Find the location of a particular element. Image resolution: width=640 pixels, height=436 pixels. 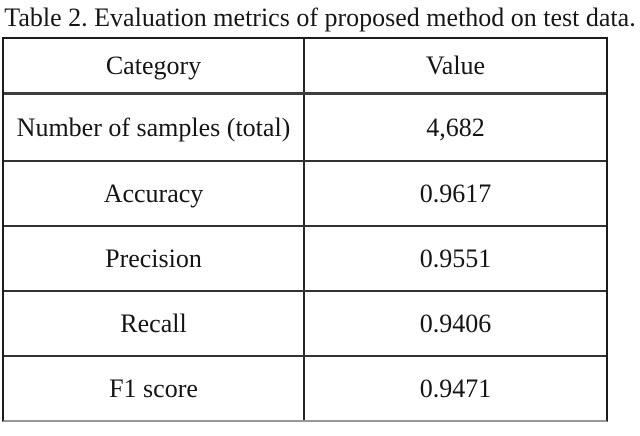

table-row: Accuracy 0.9617 is located at coordinates (305, 192).